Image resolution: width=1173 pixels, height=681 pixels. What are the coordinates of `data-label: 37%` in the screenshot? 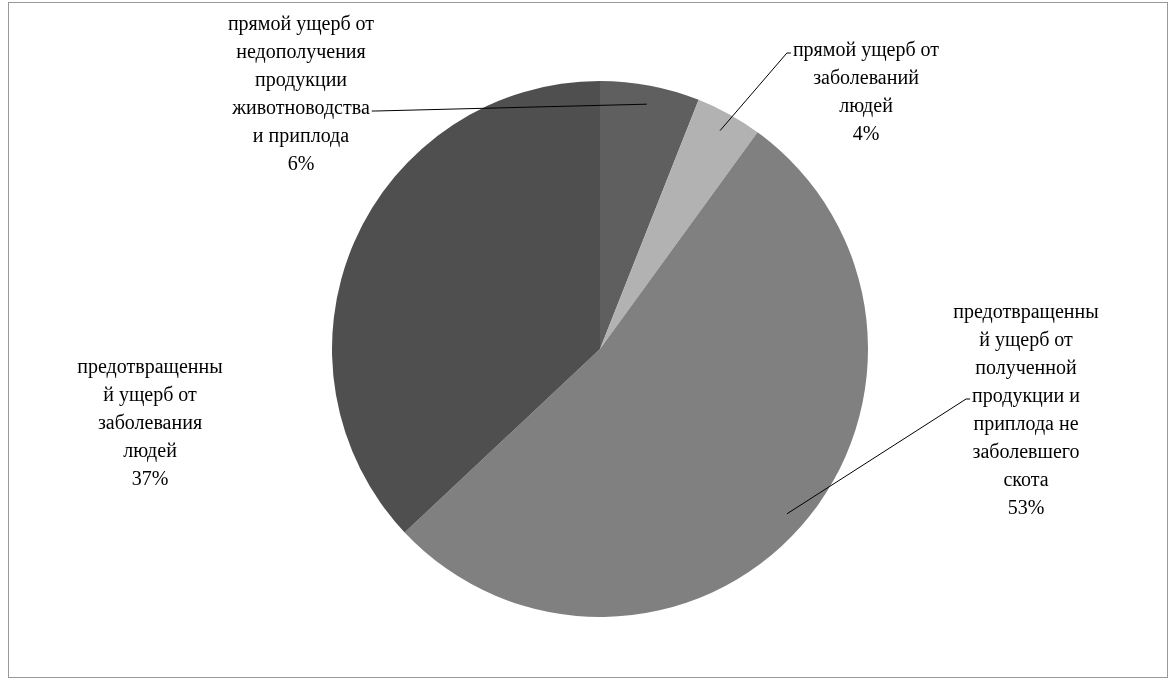 It's located at (150, 478).